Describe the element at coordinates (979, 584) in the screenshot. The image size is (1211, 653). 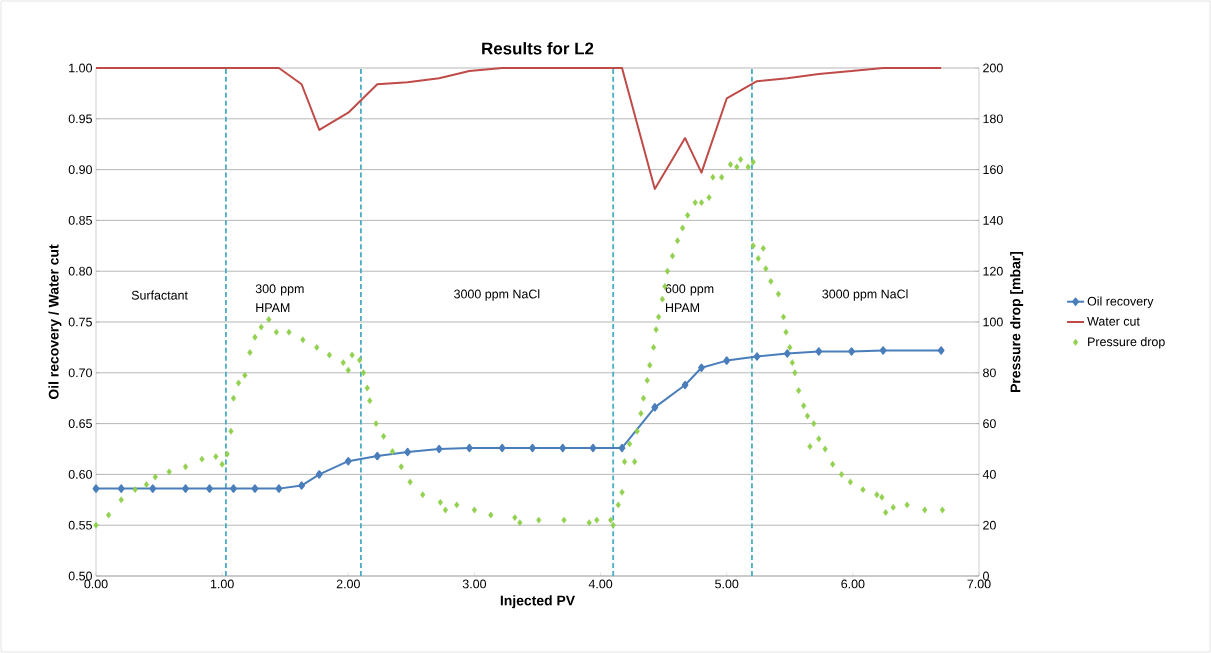
I see `x-tick-label: 7.00` at that location.